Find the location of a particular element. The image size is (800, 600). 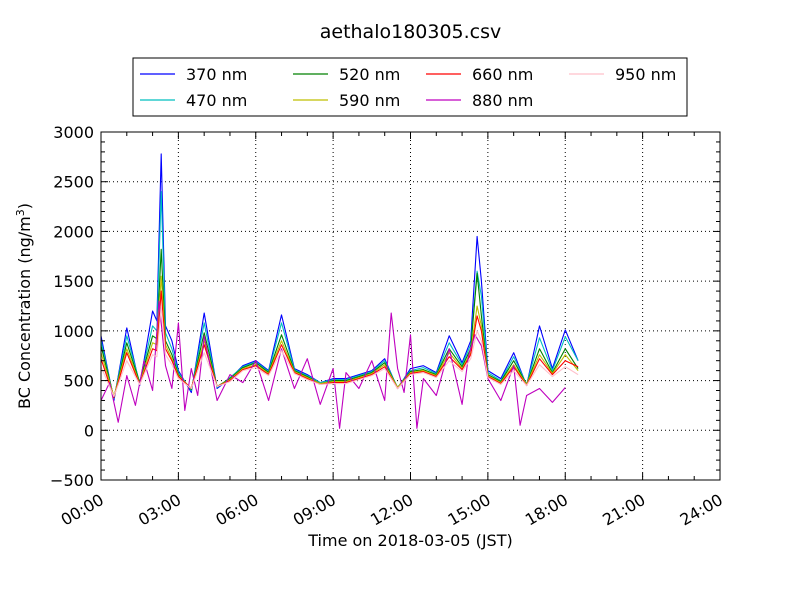

legend-label-950-nm: 950 nm is located at coordinates (645, 74).